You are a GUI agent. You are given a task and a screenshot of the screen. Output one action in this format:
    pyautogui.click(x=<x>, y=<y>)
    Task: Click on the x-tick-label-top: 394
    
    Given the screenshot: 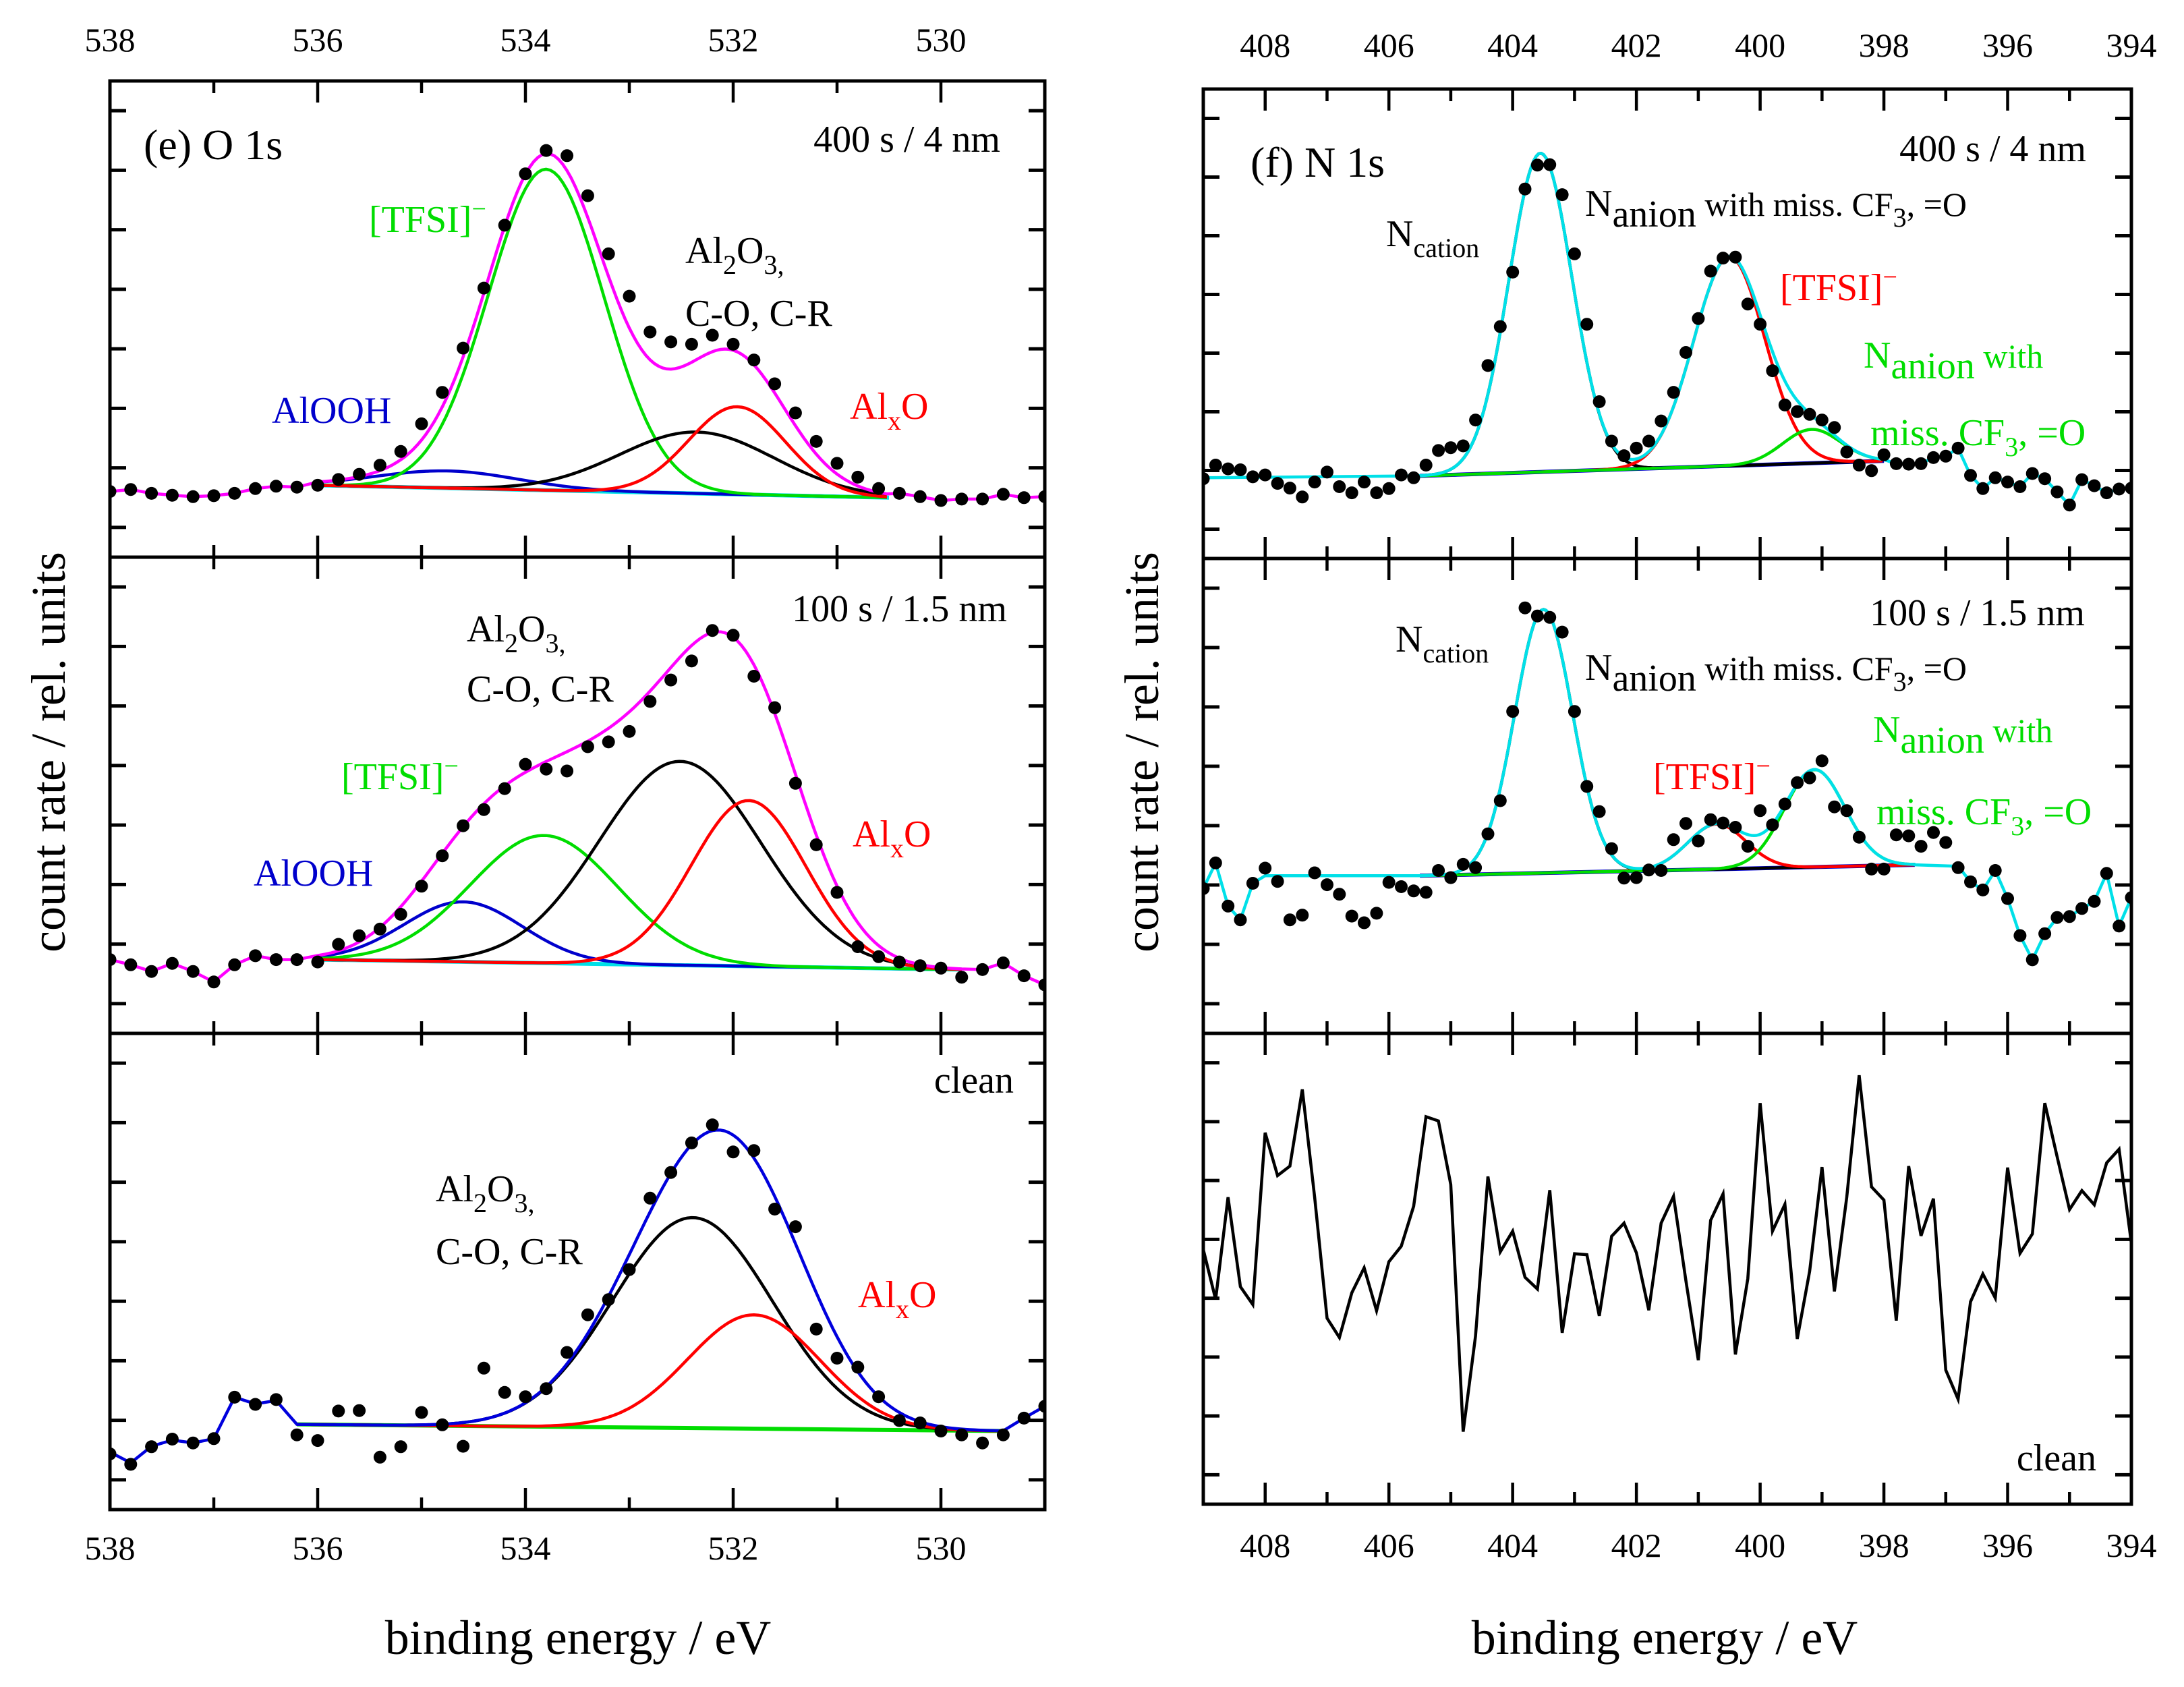 What is the action you would take?
    pyautogui.click(x=2132, y=45)
    